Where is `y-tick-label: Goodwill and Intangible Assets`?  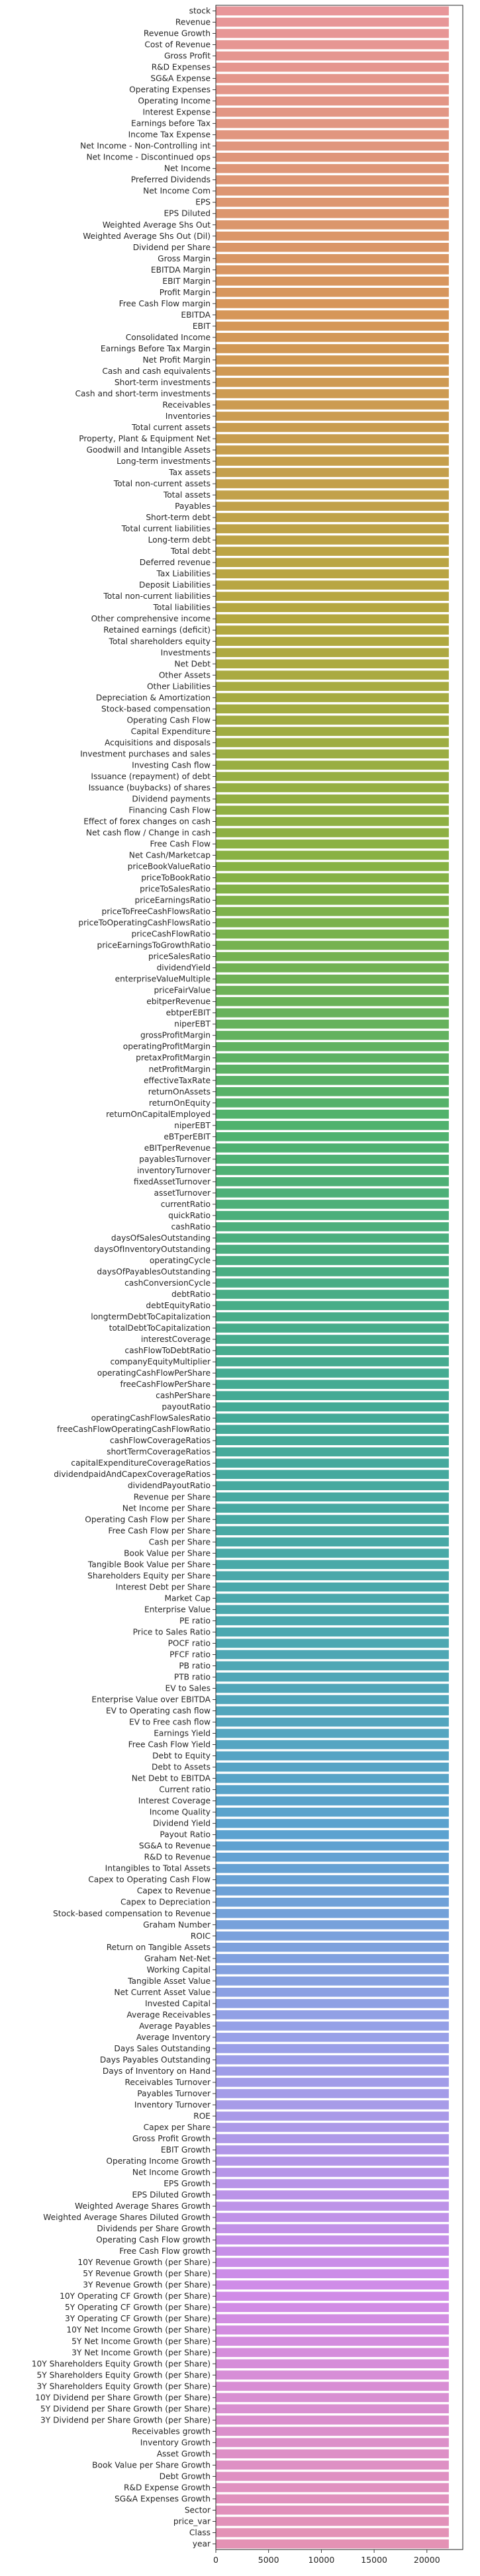
y-tick-label: Goodwill and Intangible Assets is located at coordinates (149, 450).